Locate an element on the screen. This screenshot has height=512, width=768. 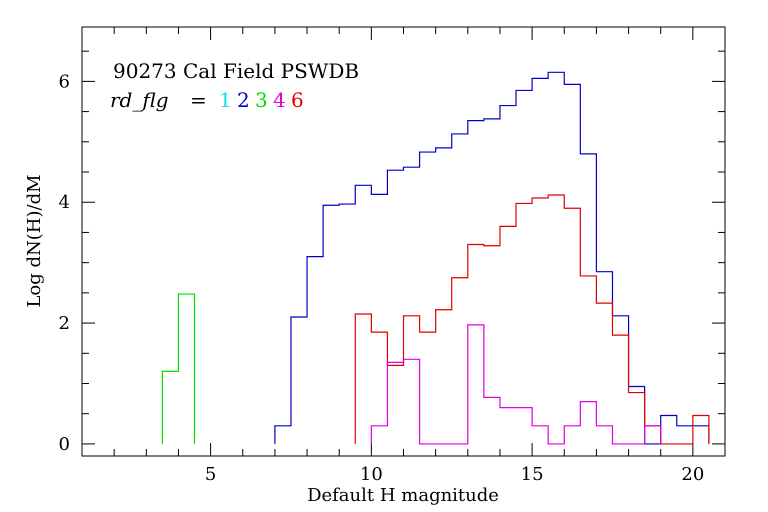
legend-entry-1: 1 is located at coordinates (225, 100).